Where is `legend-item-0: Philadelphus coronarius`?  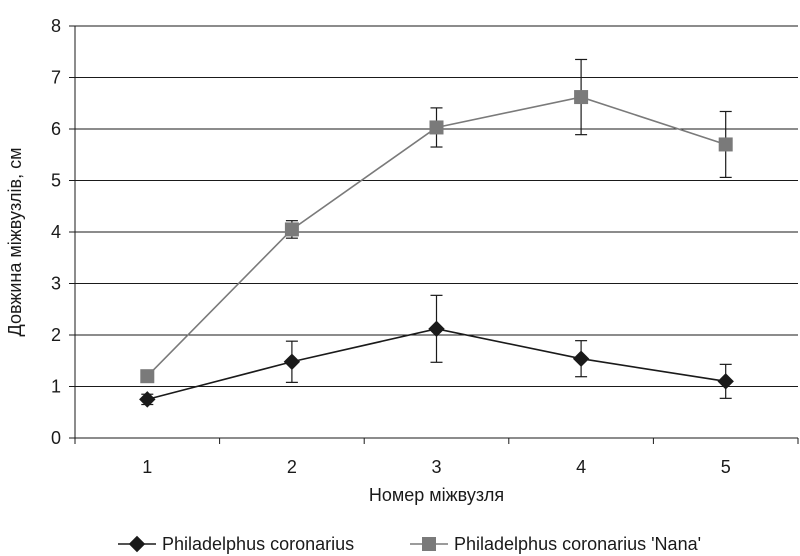 legend-item-0: Philadelphus coronarius is located at coordinates (236, 544).